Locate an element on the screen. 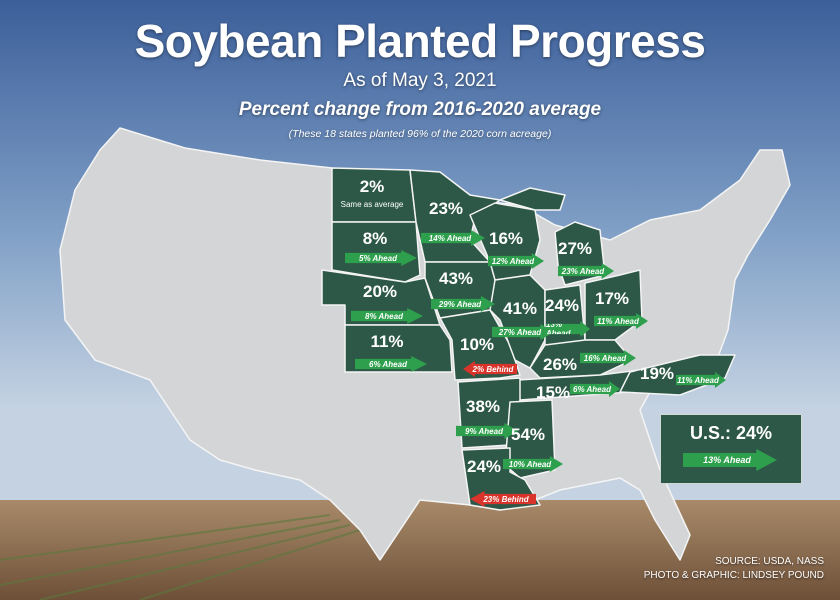 The image size is (840, 600). state-in-pct: 24% is located at coordinates (562, 305).